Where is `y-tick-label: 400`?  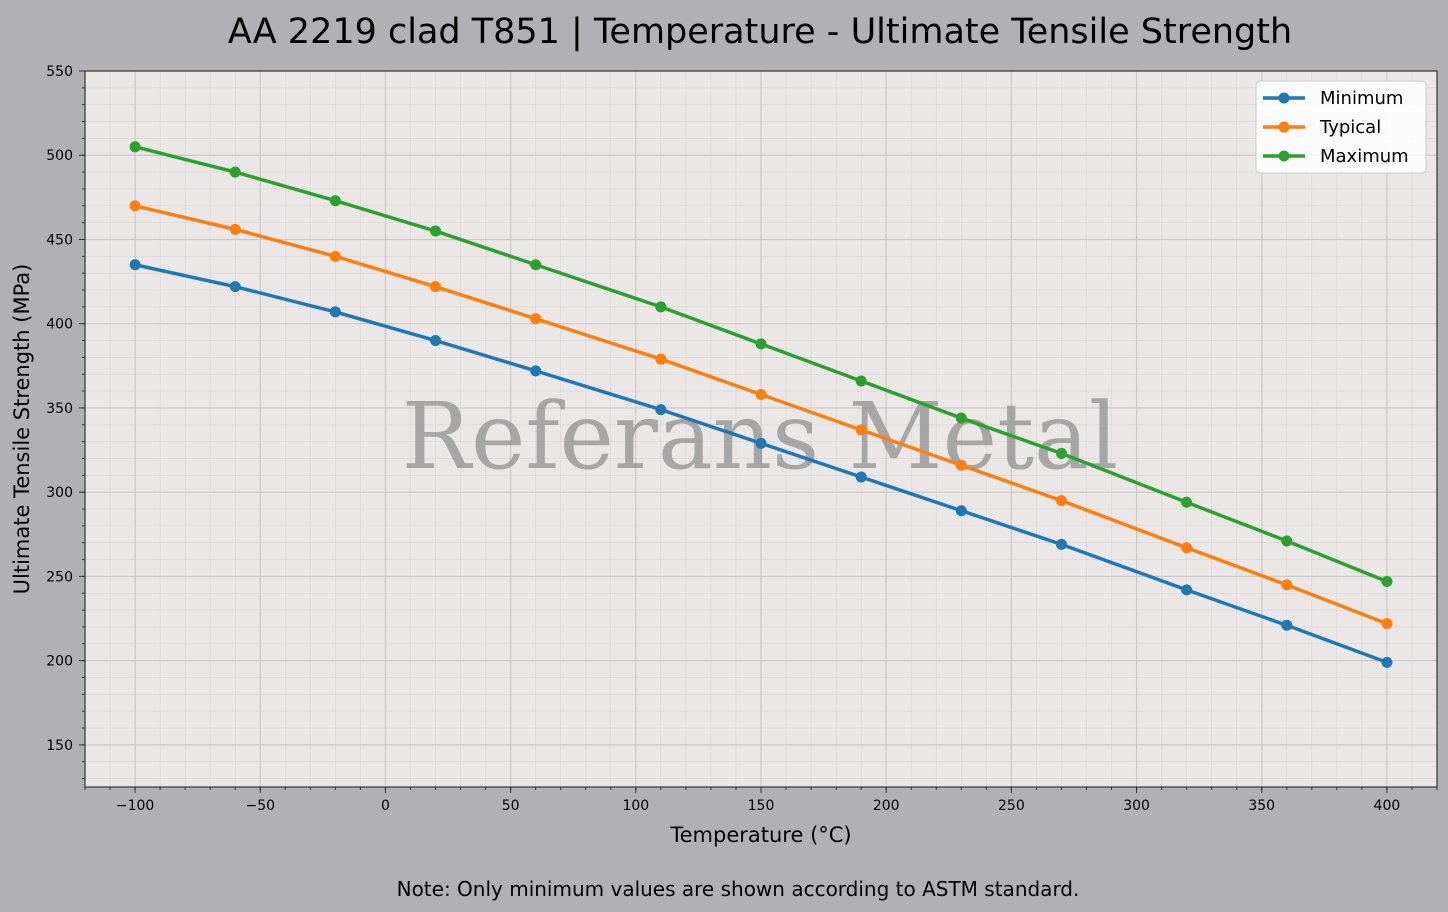
y-tick-label: 400 is located at coordinates (59, 325).